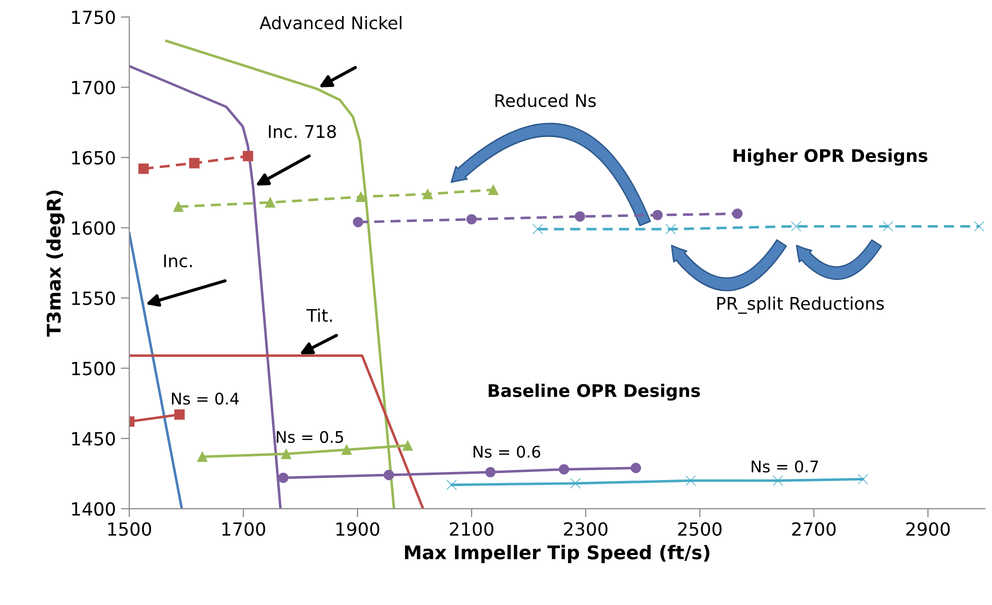 The image size is (992, 605). What do you see at coordinates (93, 439) in the screenshot?
I see `y-tick-label: 1450` at bounding box center [93, 439].